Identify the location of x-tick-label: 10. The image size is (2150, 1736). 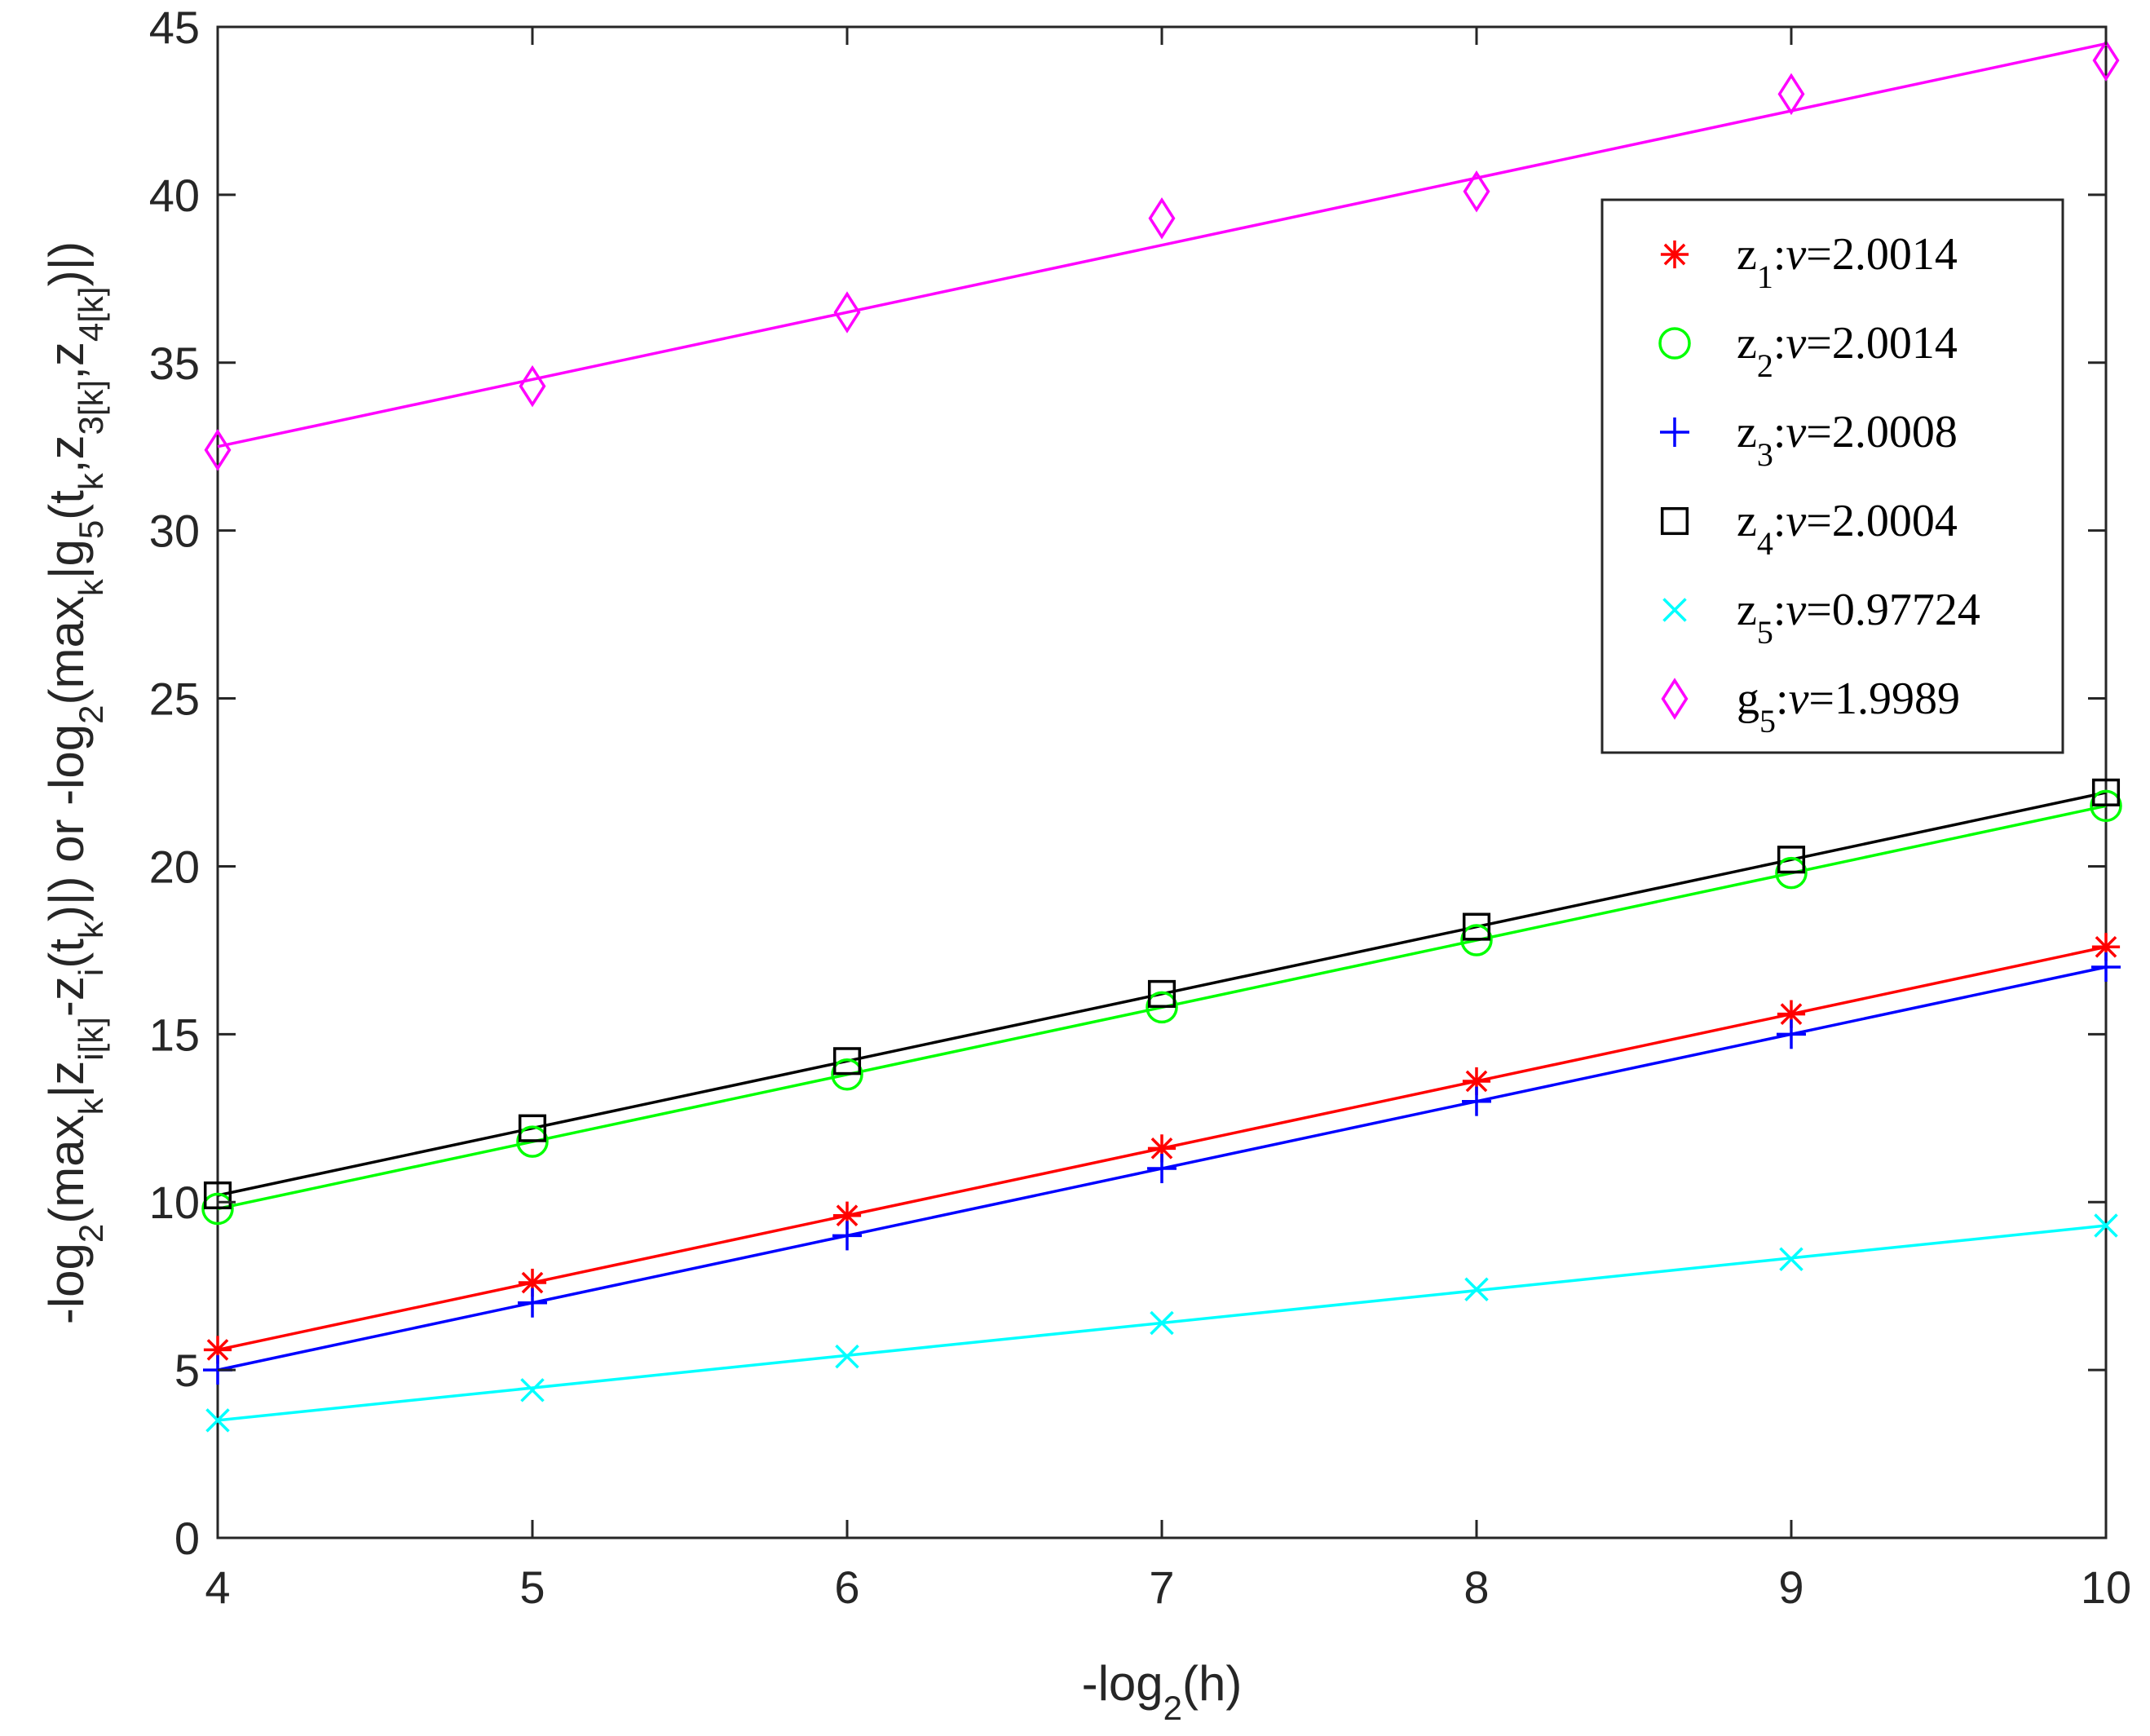
(2106, 1587).